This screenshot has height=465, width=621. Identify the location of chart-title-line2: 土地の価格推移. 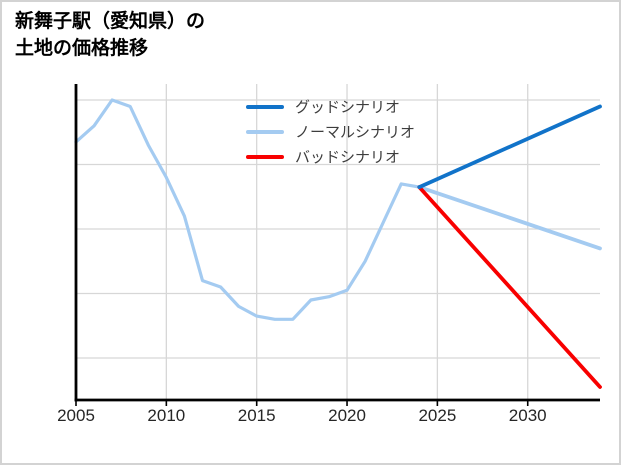
(82, 48).